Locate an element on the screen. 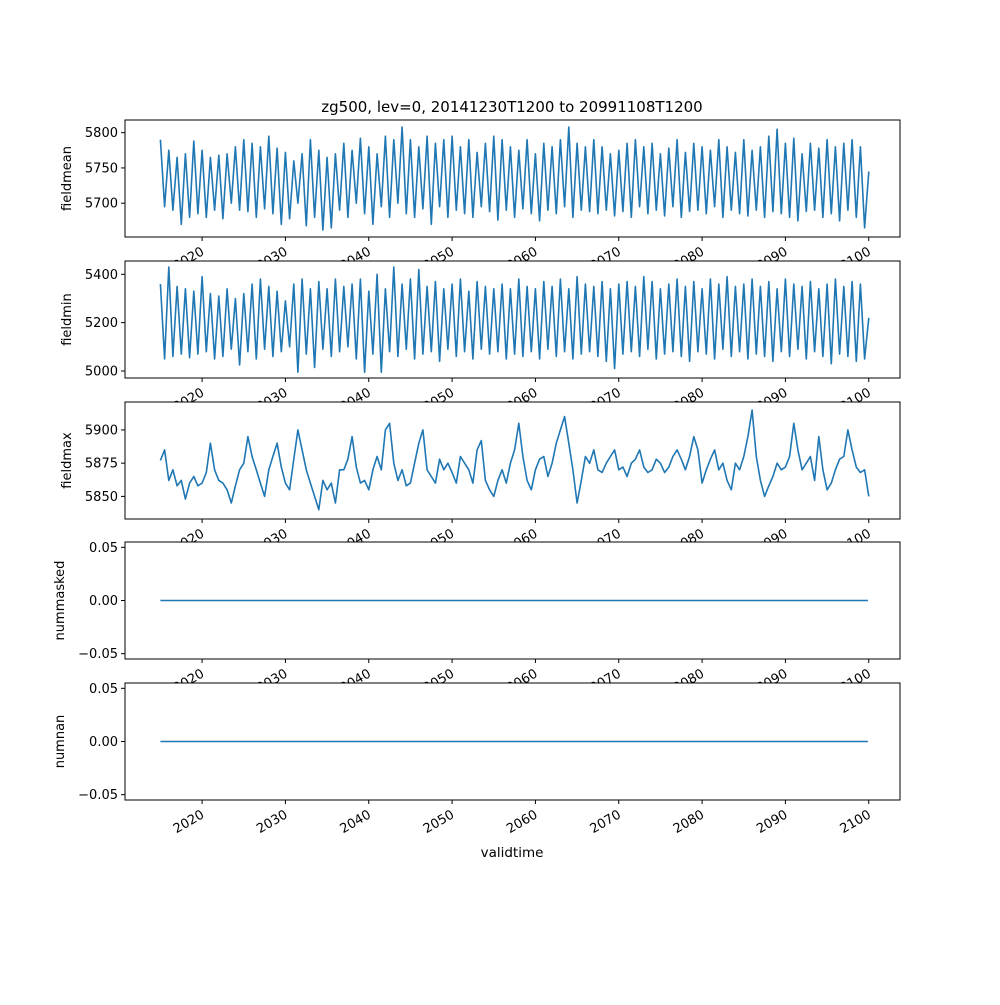 The image size is (1000, 1005). y-axis-label: nummasked is located at coordinates (60, 601).